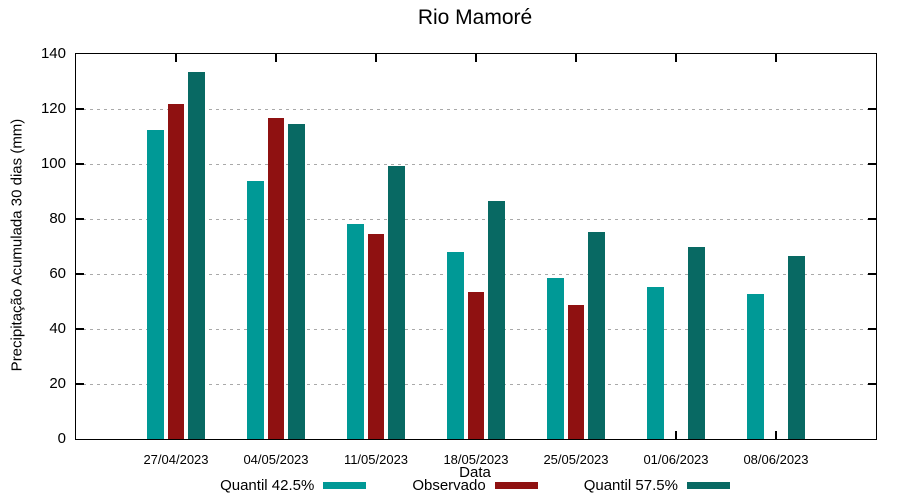 The height and width of the screenshot is (500, 900). I want to click on x-tick-label: 18/05/2023, so click(476, 459).